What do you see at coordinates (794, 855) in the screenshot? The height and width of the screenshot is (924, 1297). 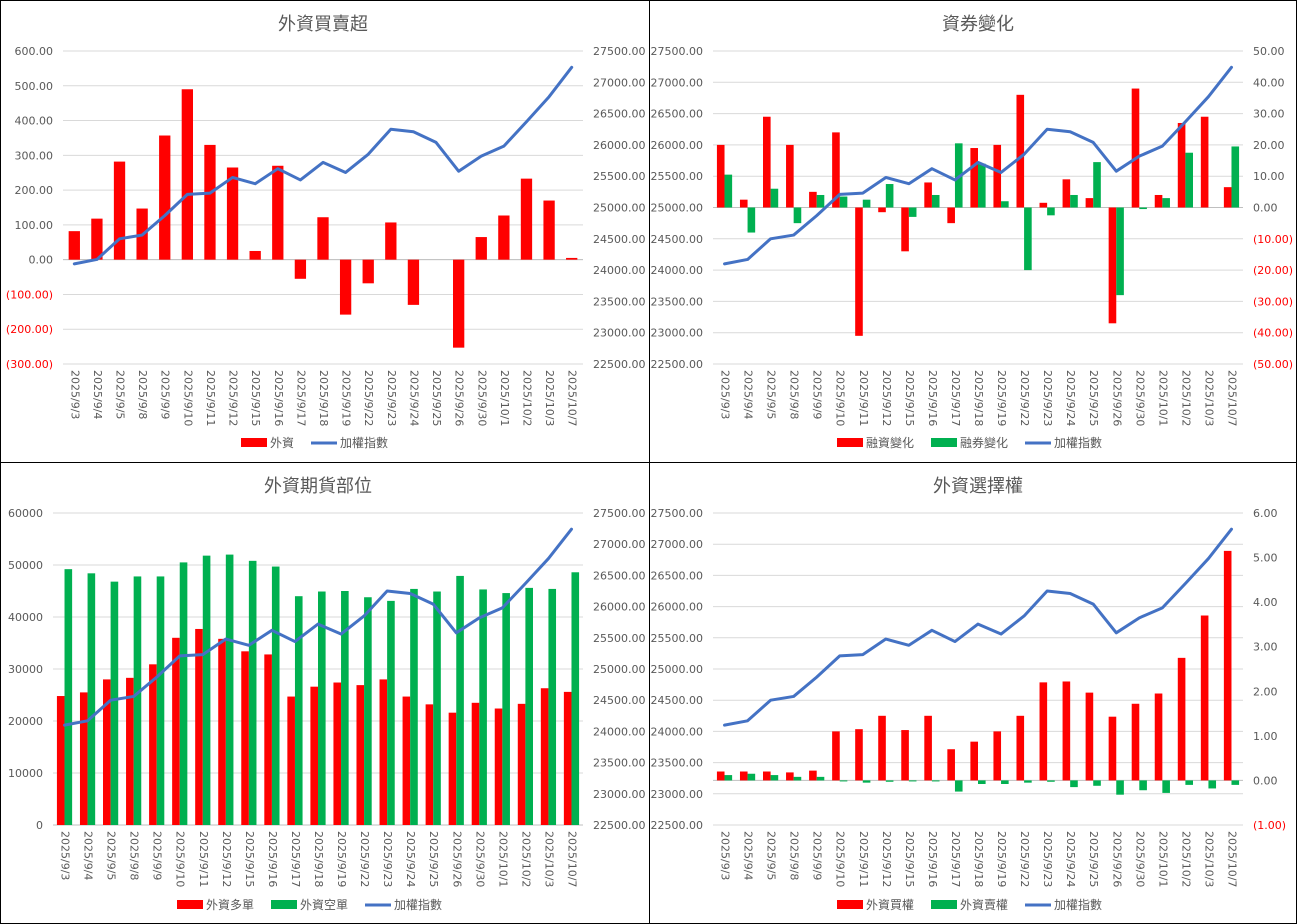 I see `x-axis-tick-label: 2025/9/8` at bounding box center [794, 855].